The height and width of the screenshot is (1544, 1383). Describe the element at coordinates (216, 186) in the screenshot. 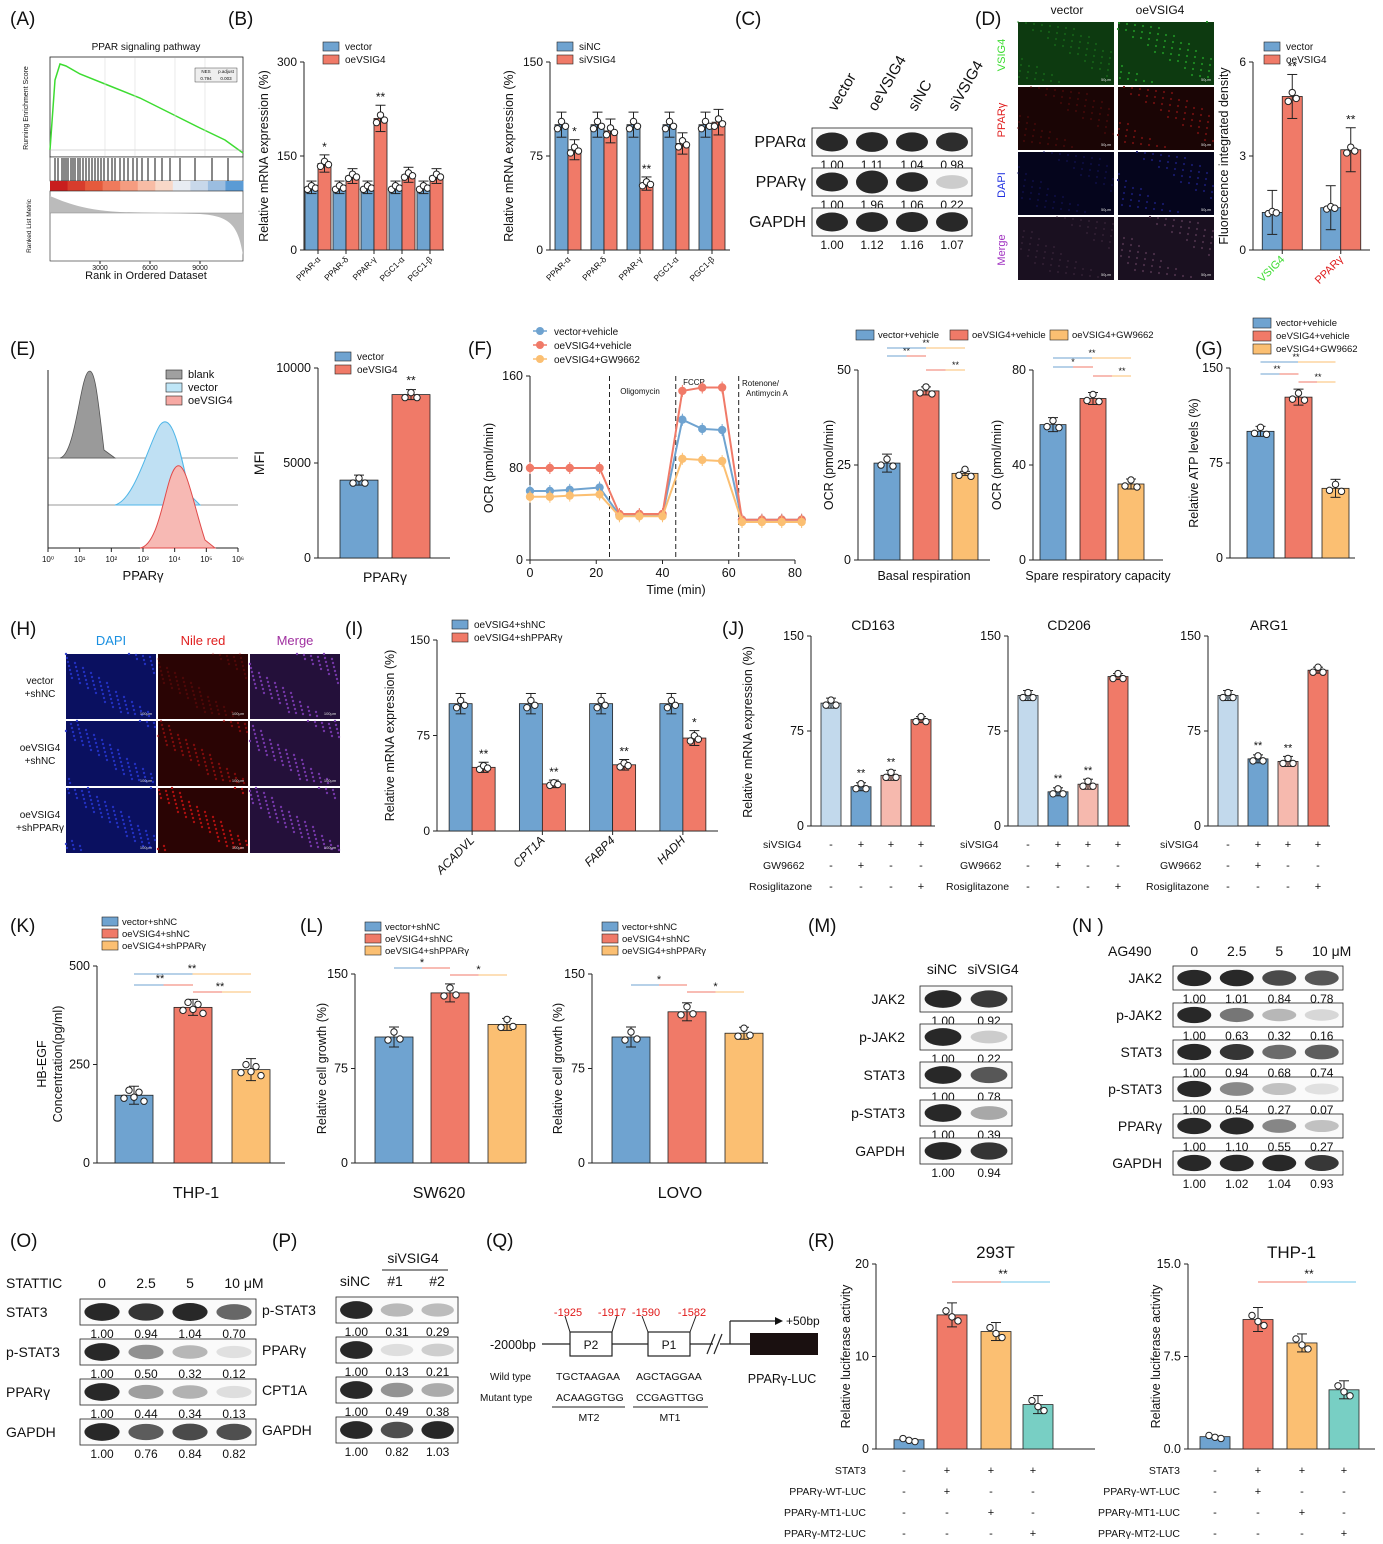

I see `rank-strip` at that location.